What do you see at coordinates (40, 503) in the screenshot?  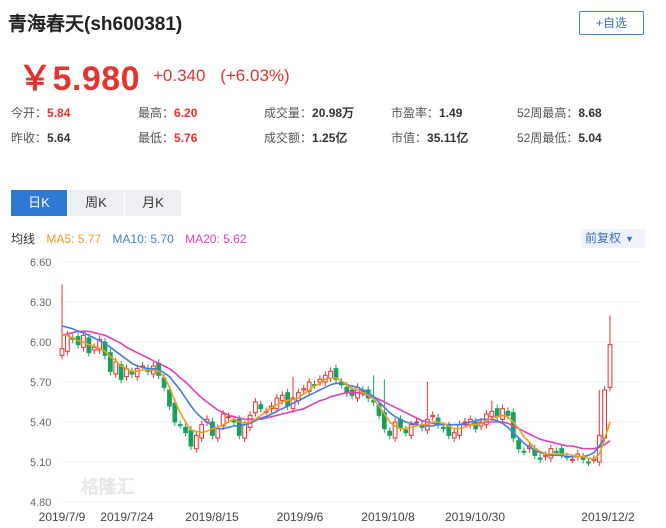 I see `y-tick-label: 4.80` at bounding box center [40, 503].